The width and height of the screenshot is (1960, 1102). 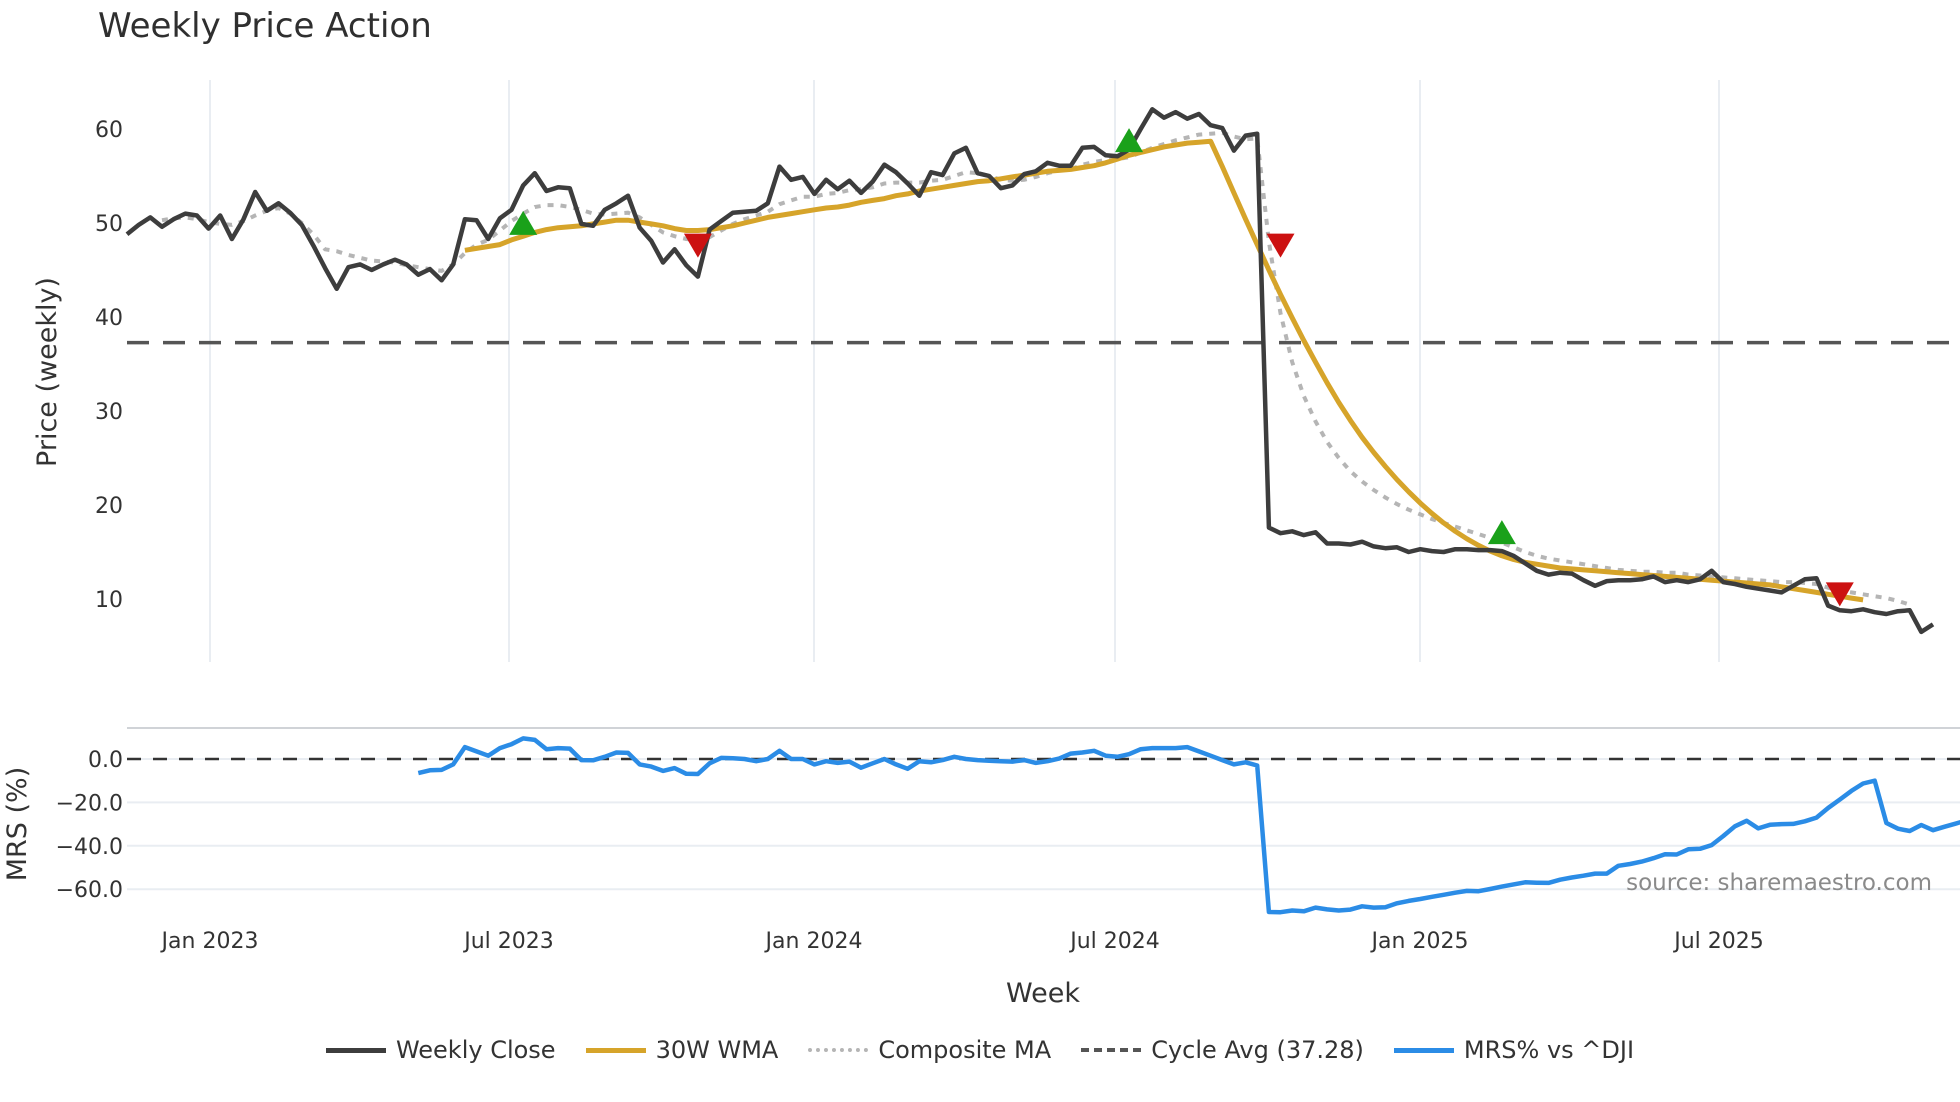 What do you see at coordinates (1257, 1050) in the screenshot?
I see `legend-label: Cycle Avg (37.28)` at bounding box center [1257, 1050].